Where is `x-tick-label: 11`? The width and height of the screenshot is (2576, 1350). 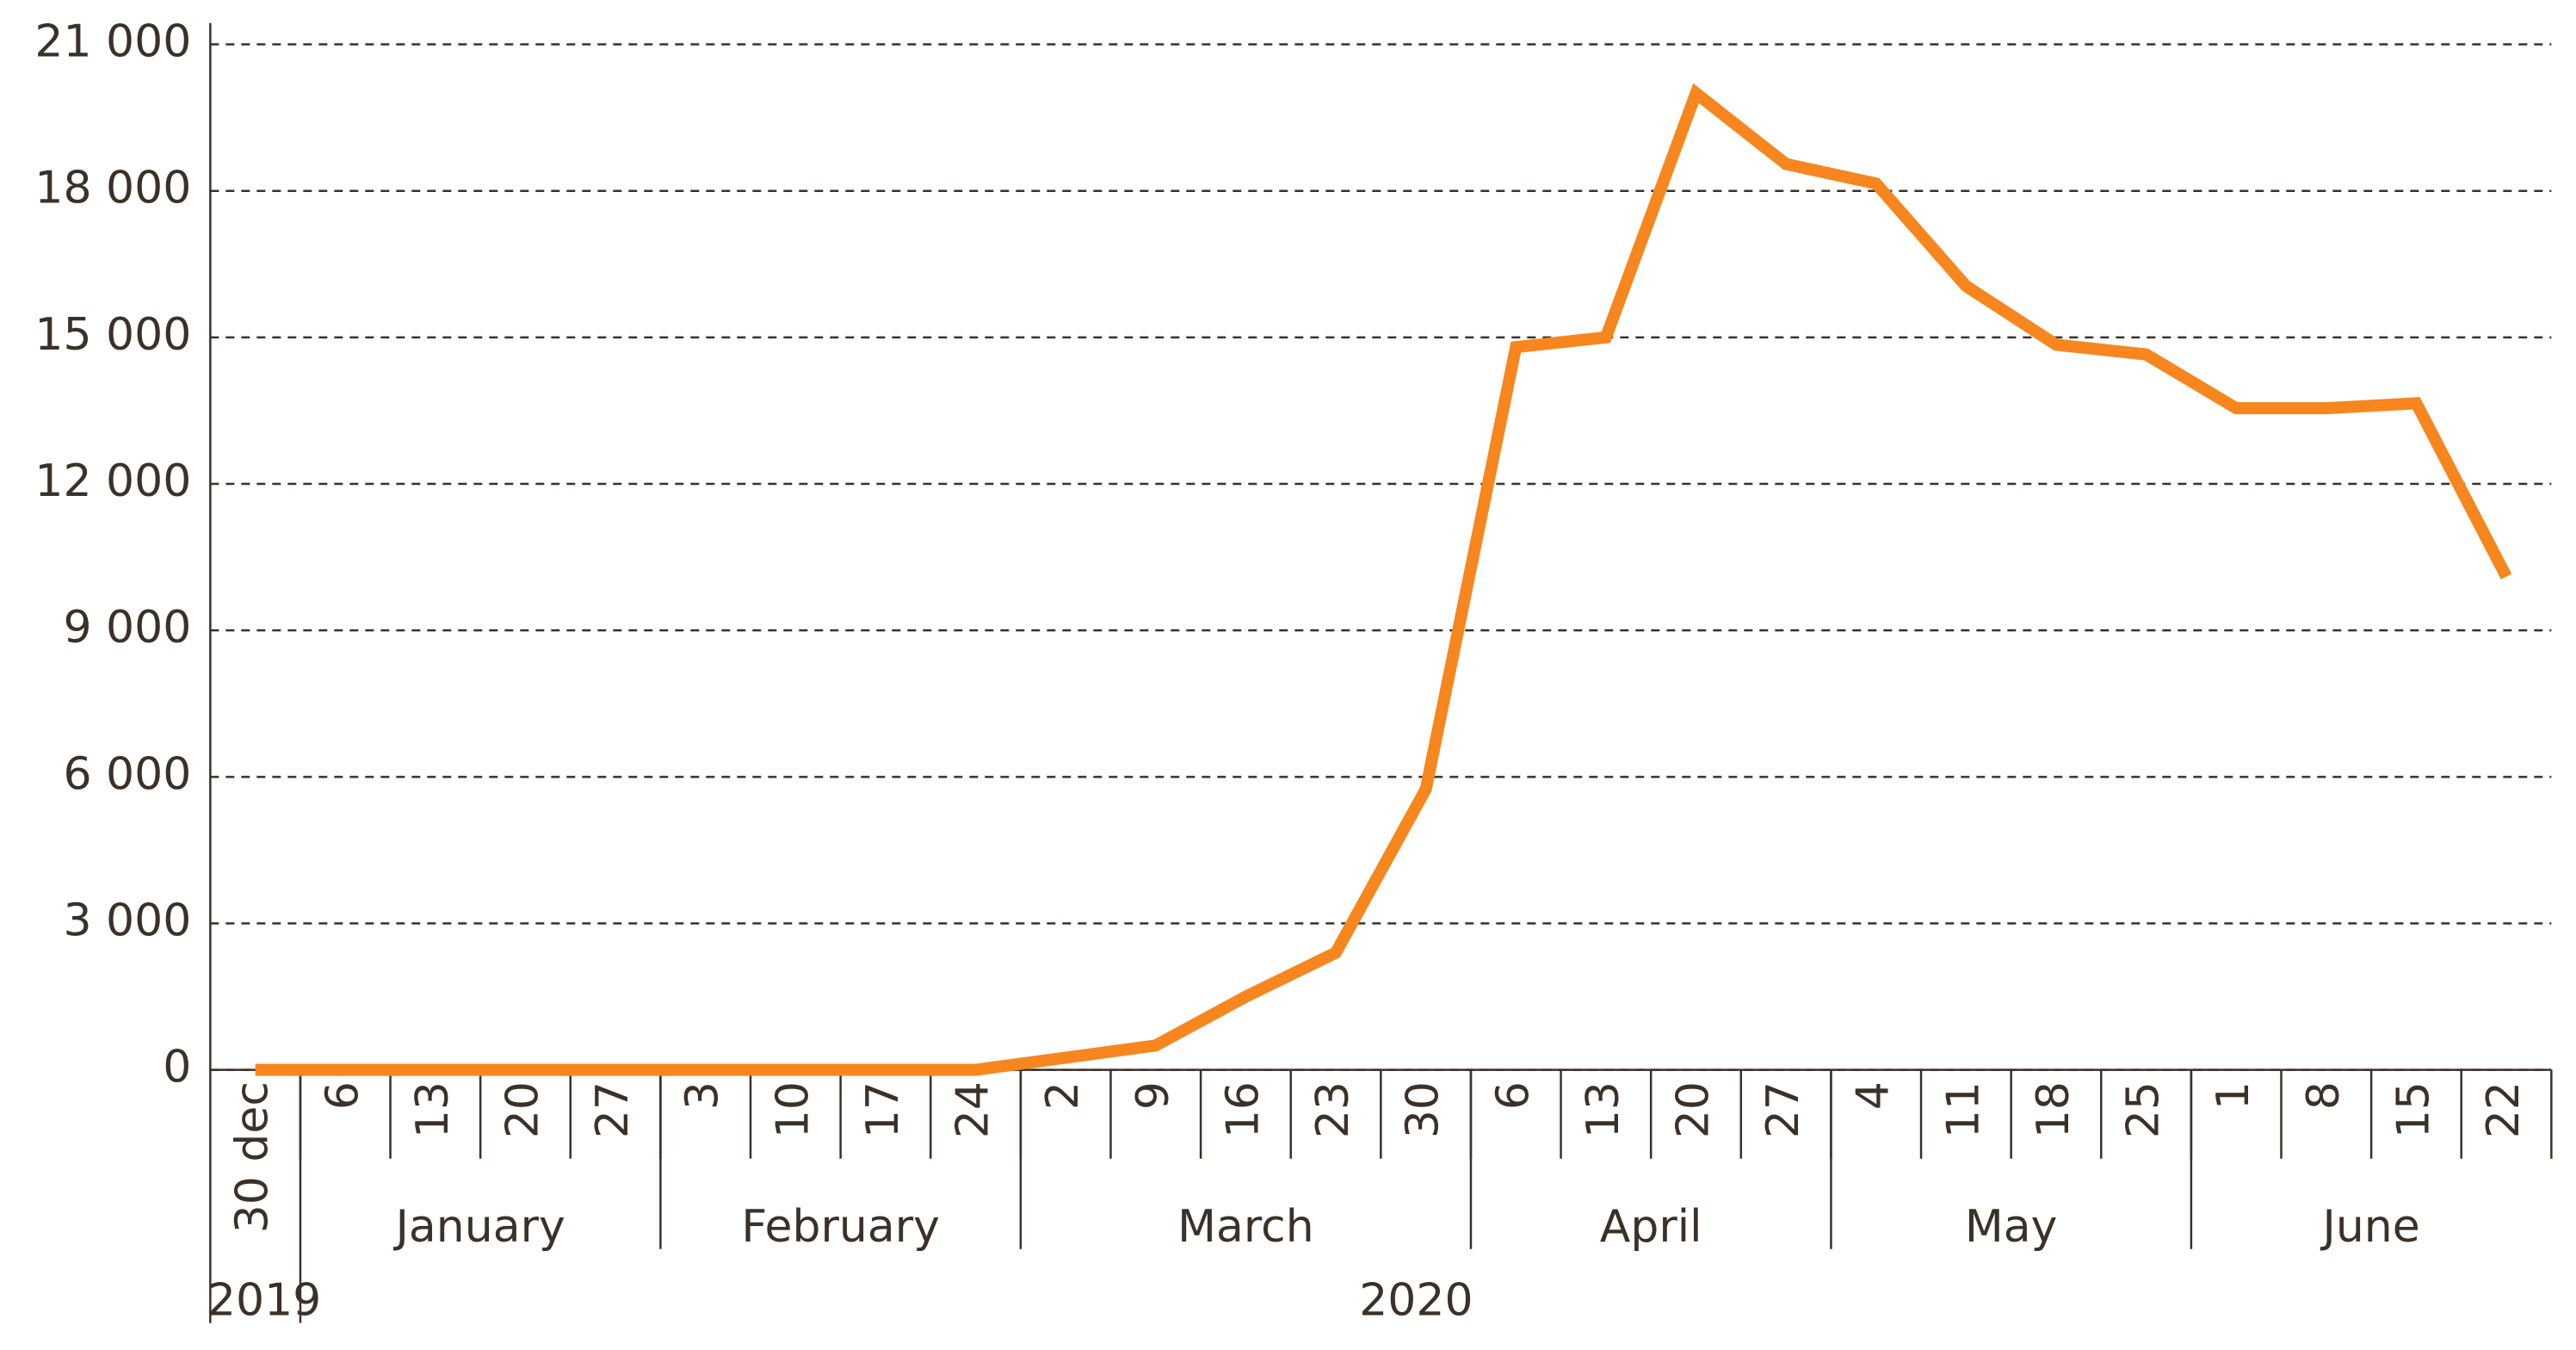 x-tick-label: 11 is located at coordinates (1963, 1109).